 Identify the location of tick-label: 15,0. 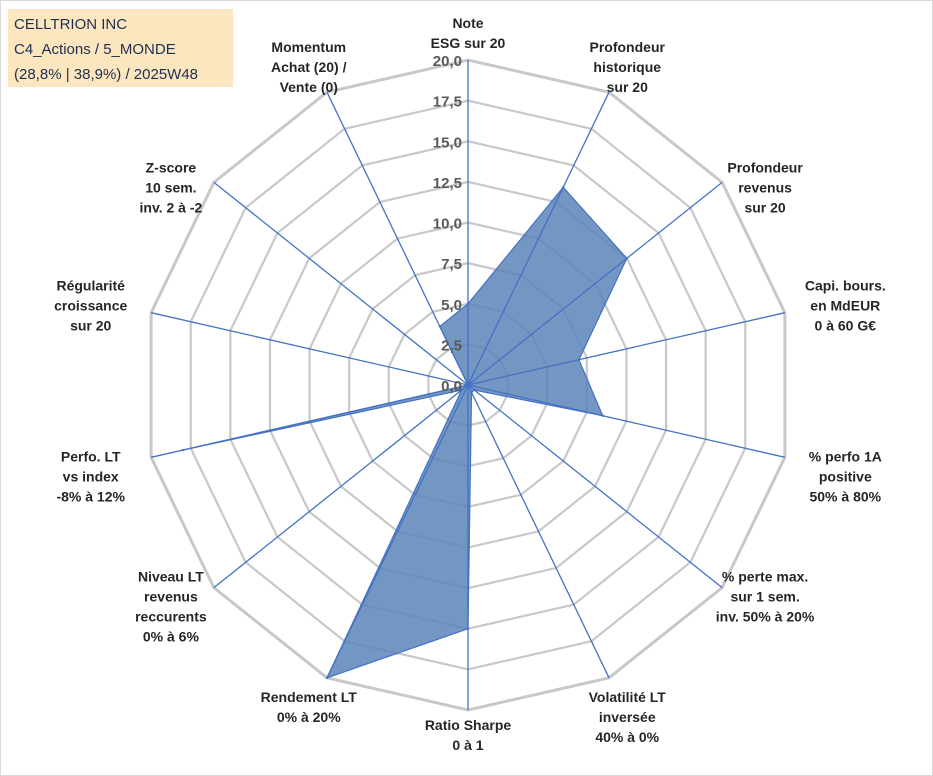
(447, 142).